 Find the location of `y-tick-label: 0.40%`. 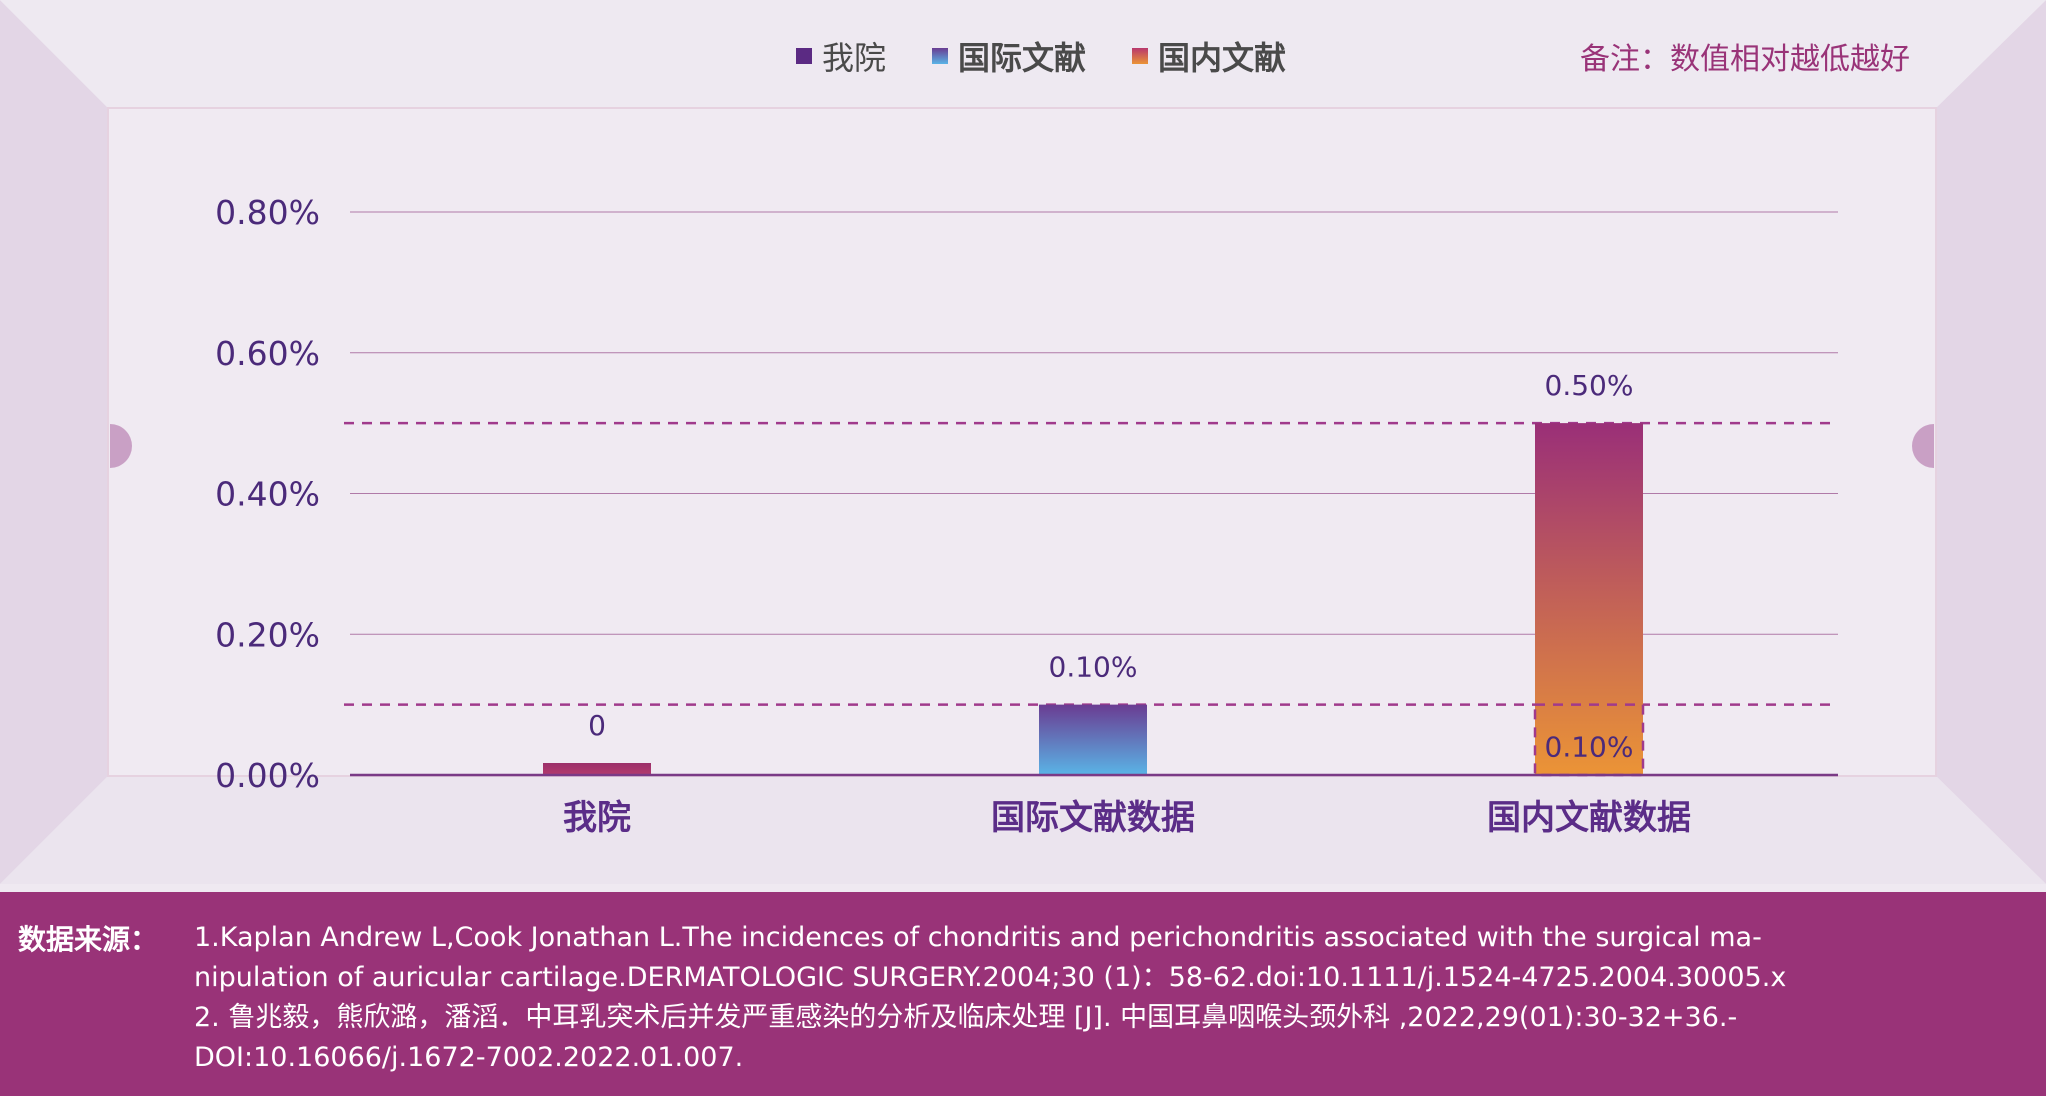

y-tick-label: 0.40% is located at coordinates (267, 494).